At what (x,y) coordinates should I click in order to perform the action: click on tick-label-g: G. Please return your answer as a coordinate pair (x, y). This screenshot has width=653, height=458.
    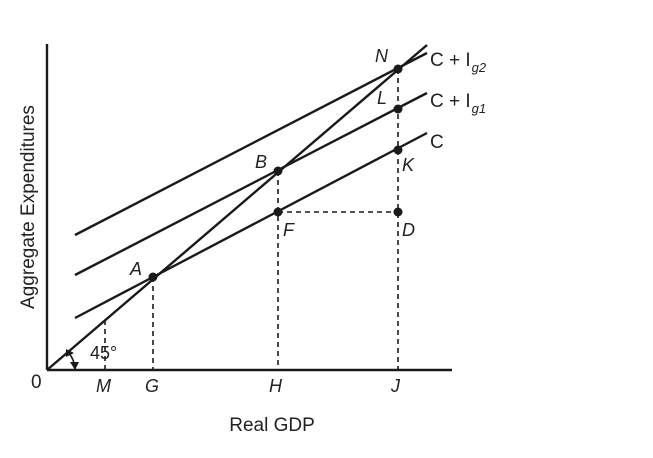
    Looking at the image, I should click on (152, 386).